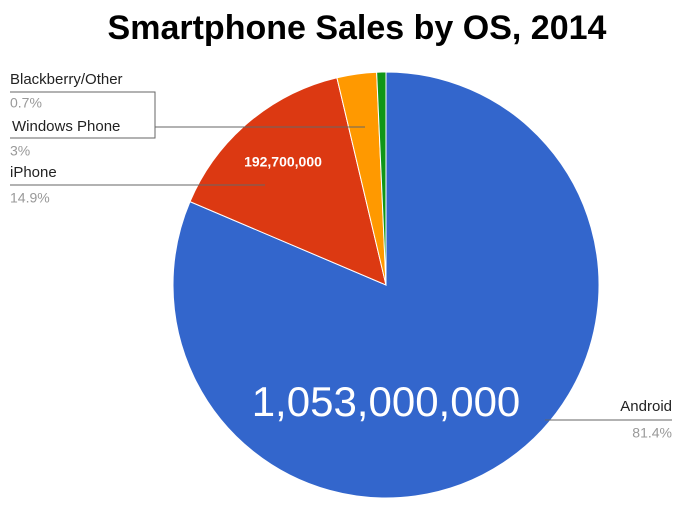 Image resolution: width=682 pixels, height=522 pixels. I want to click on percent-label: 81.4%, so click(652, 433).